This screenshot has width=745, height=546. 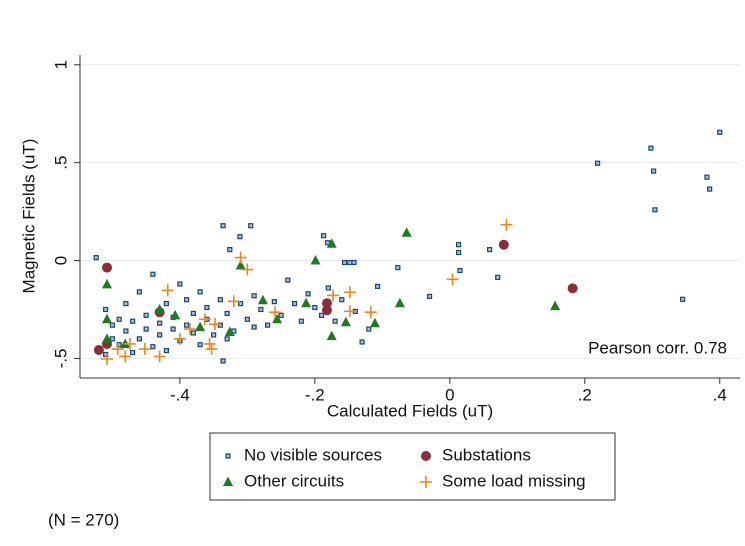 I want to click on legend-label: Other circuits, so click(x=294, y=480).